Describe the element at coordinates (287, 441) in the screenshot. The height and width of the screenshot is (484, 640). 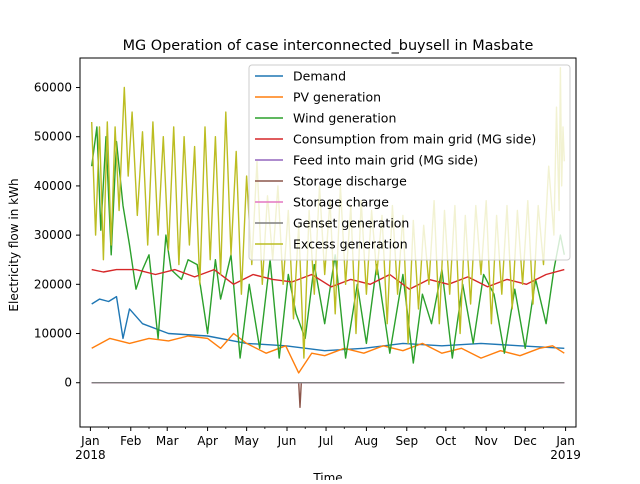
I see `x-tick-label-5: Jun` at that location.